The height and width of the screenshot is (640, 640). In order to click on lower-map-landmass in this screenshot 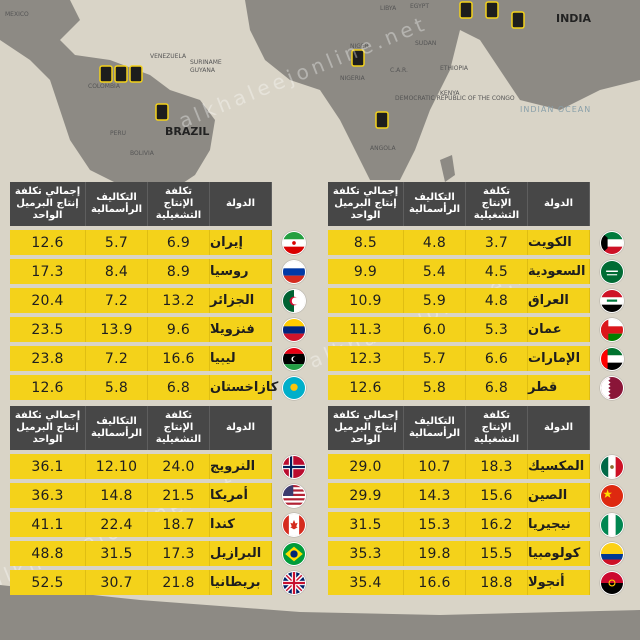, I will do `click(320, 612)`.